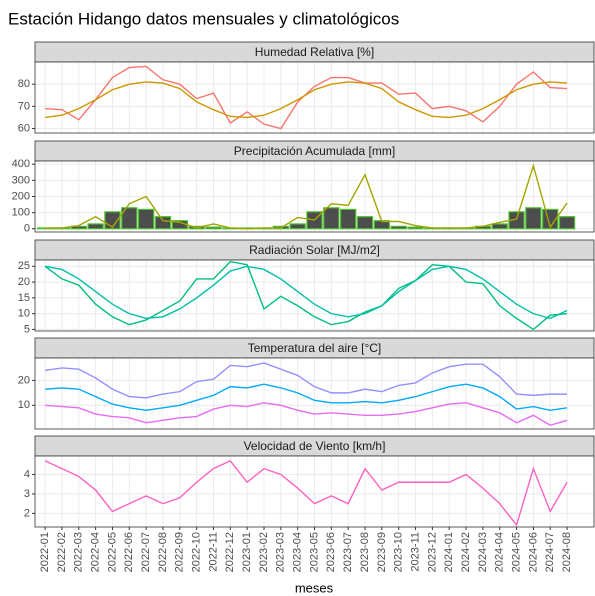 This screenshot has height=596, width=595. I want to click on x-tick-label: 2022-08, so click(163, 552).